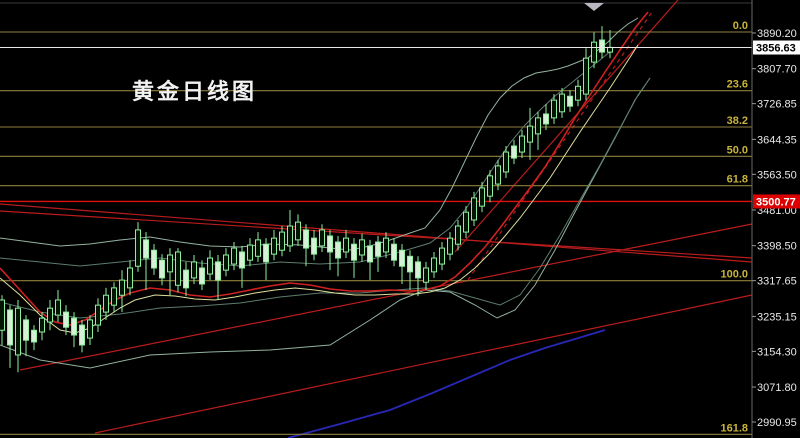  I want to click on axis-label: 3154.30, so click(777, 352).